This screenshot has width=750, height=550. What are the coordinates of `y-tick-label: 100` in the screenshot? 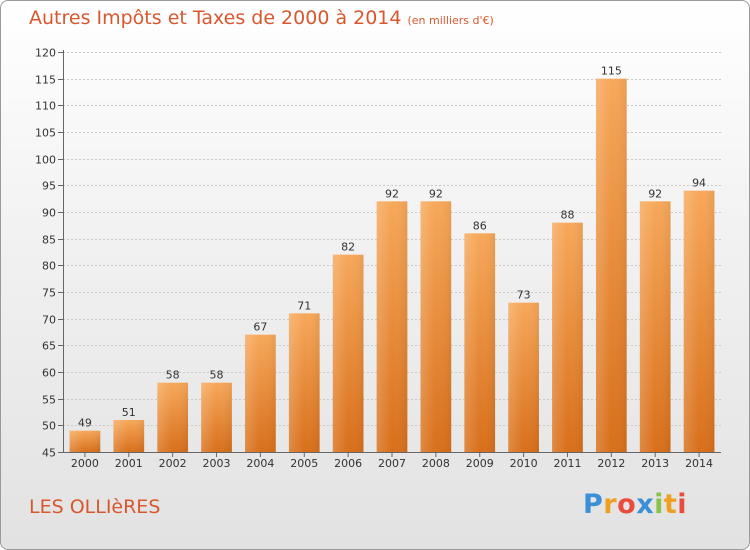 It's located at (45, 160).